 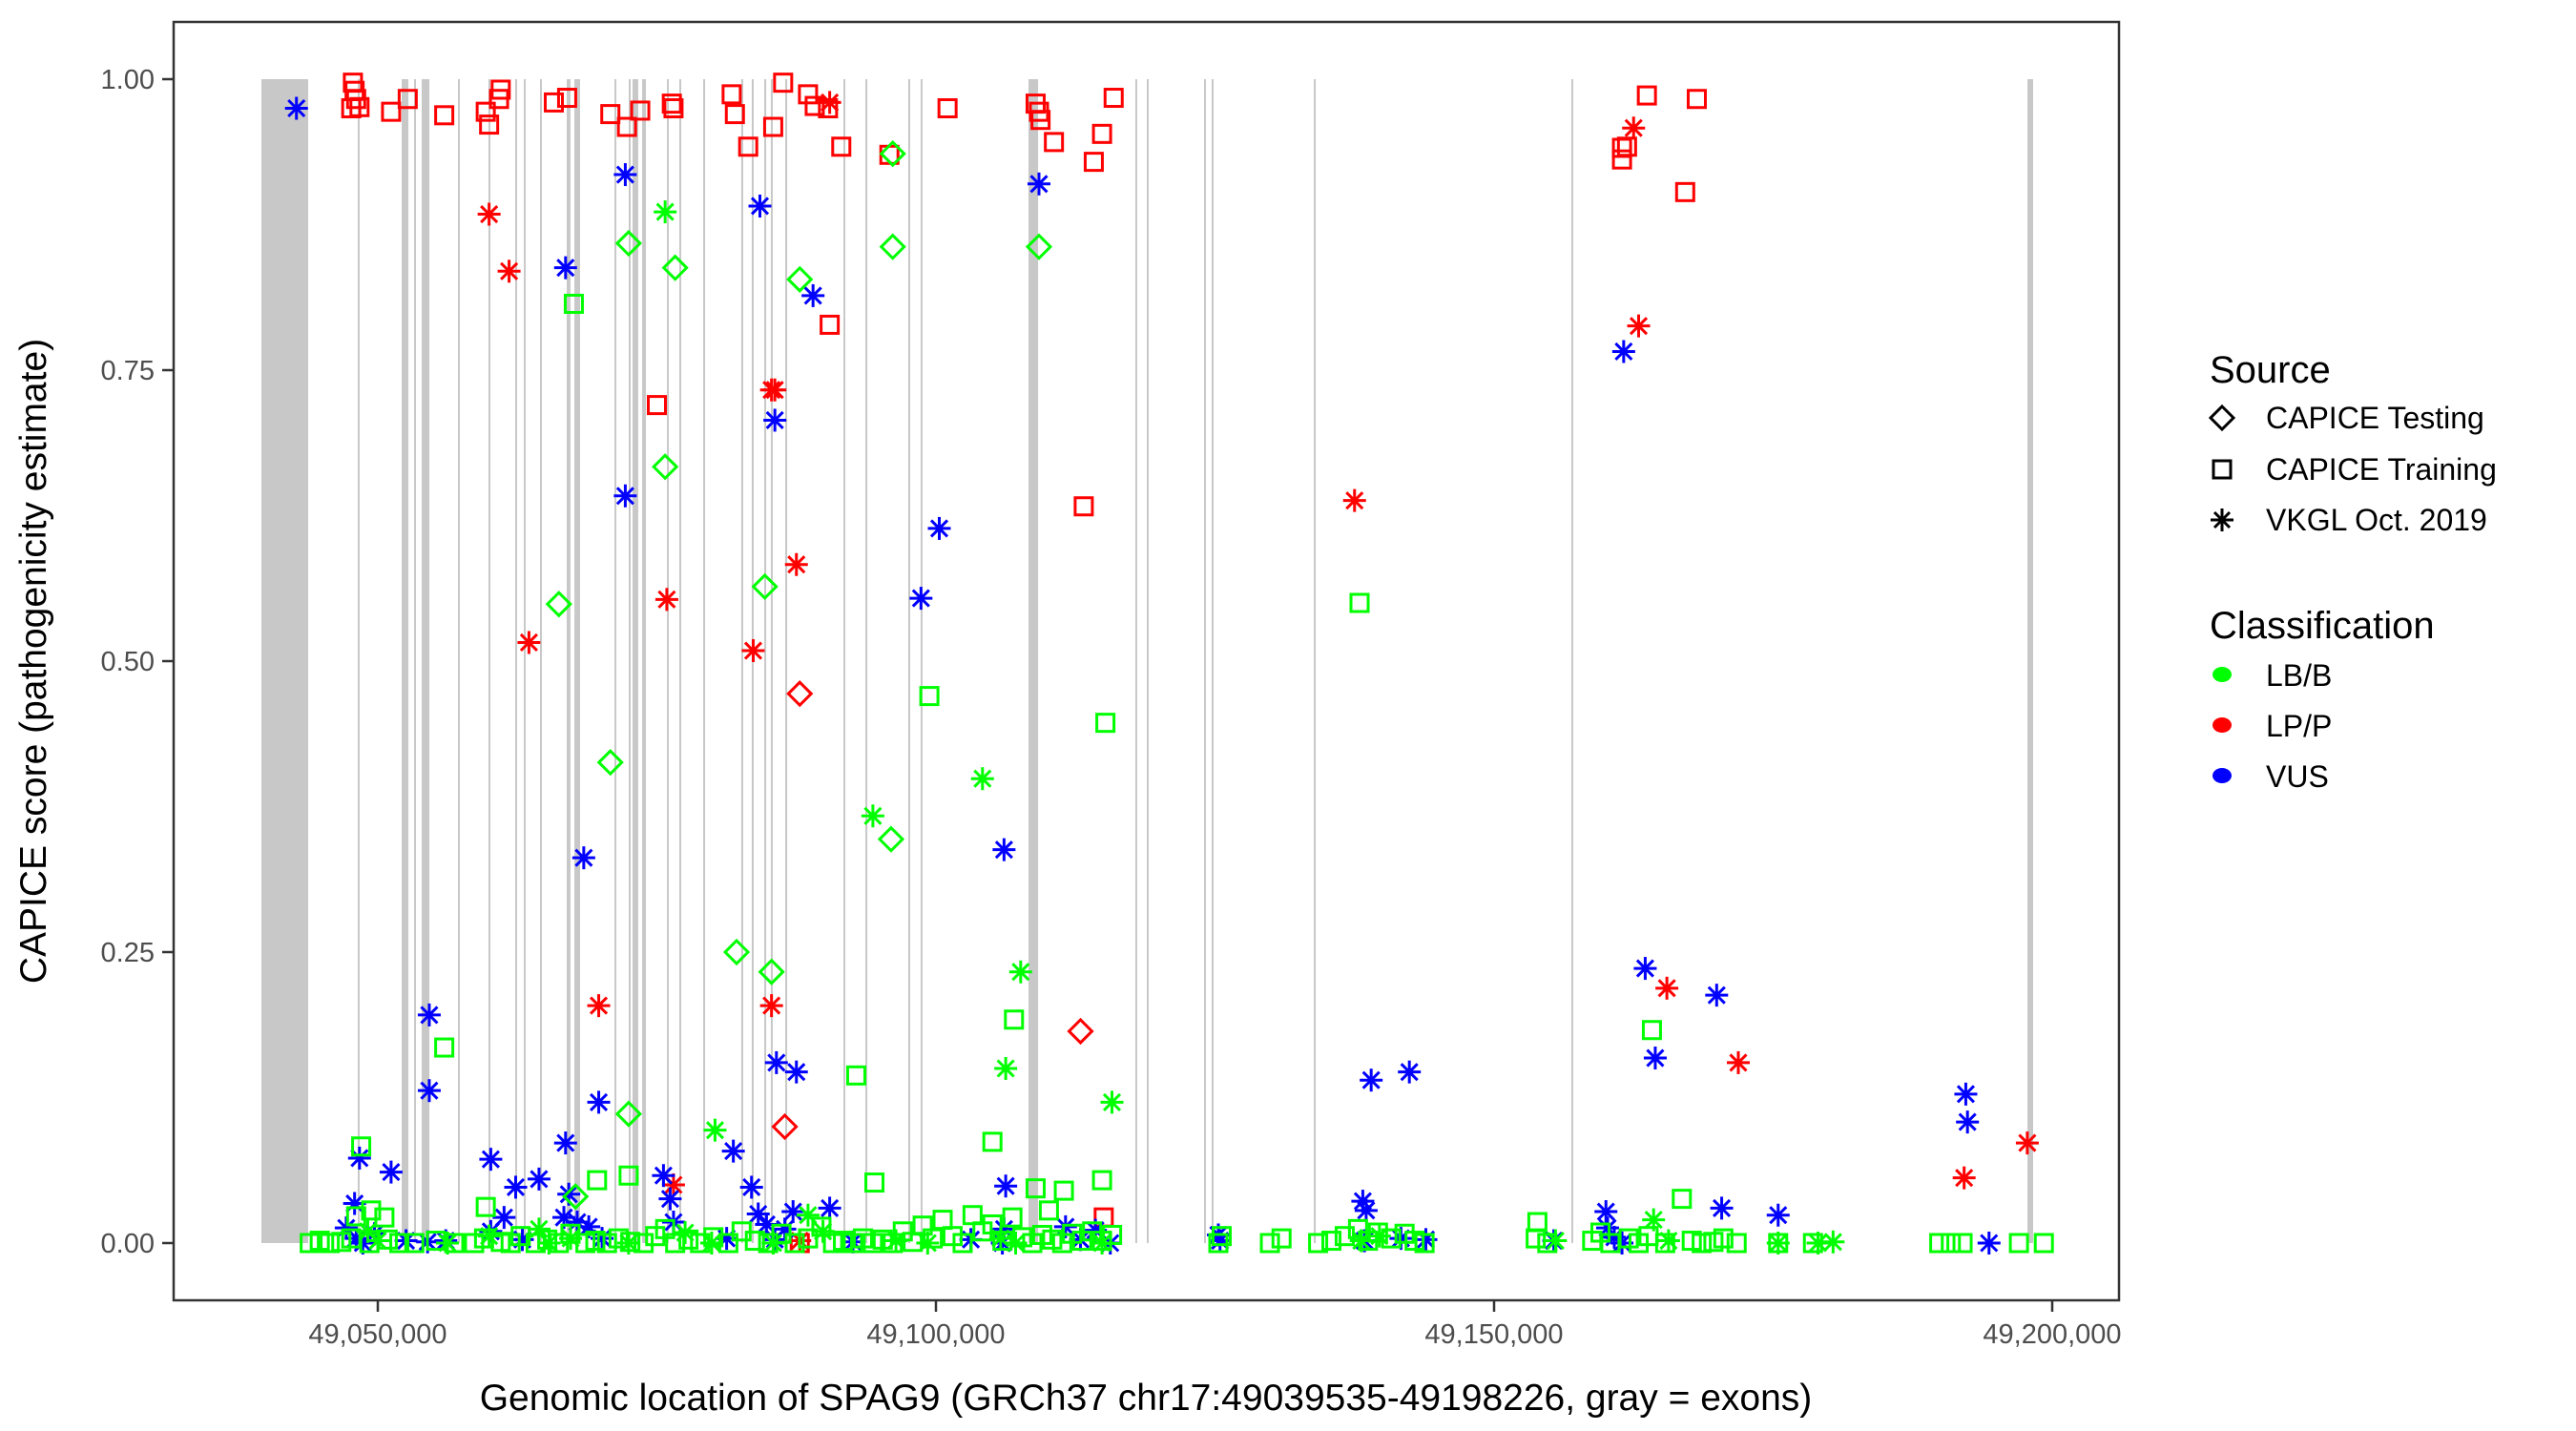 I want to click on legend-item-capice-training: CAPICE Training, so click(x=2354, y=469).